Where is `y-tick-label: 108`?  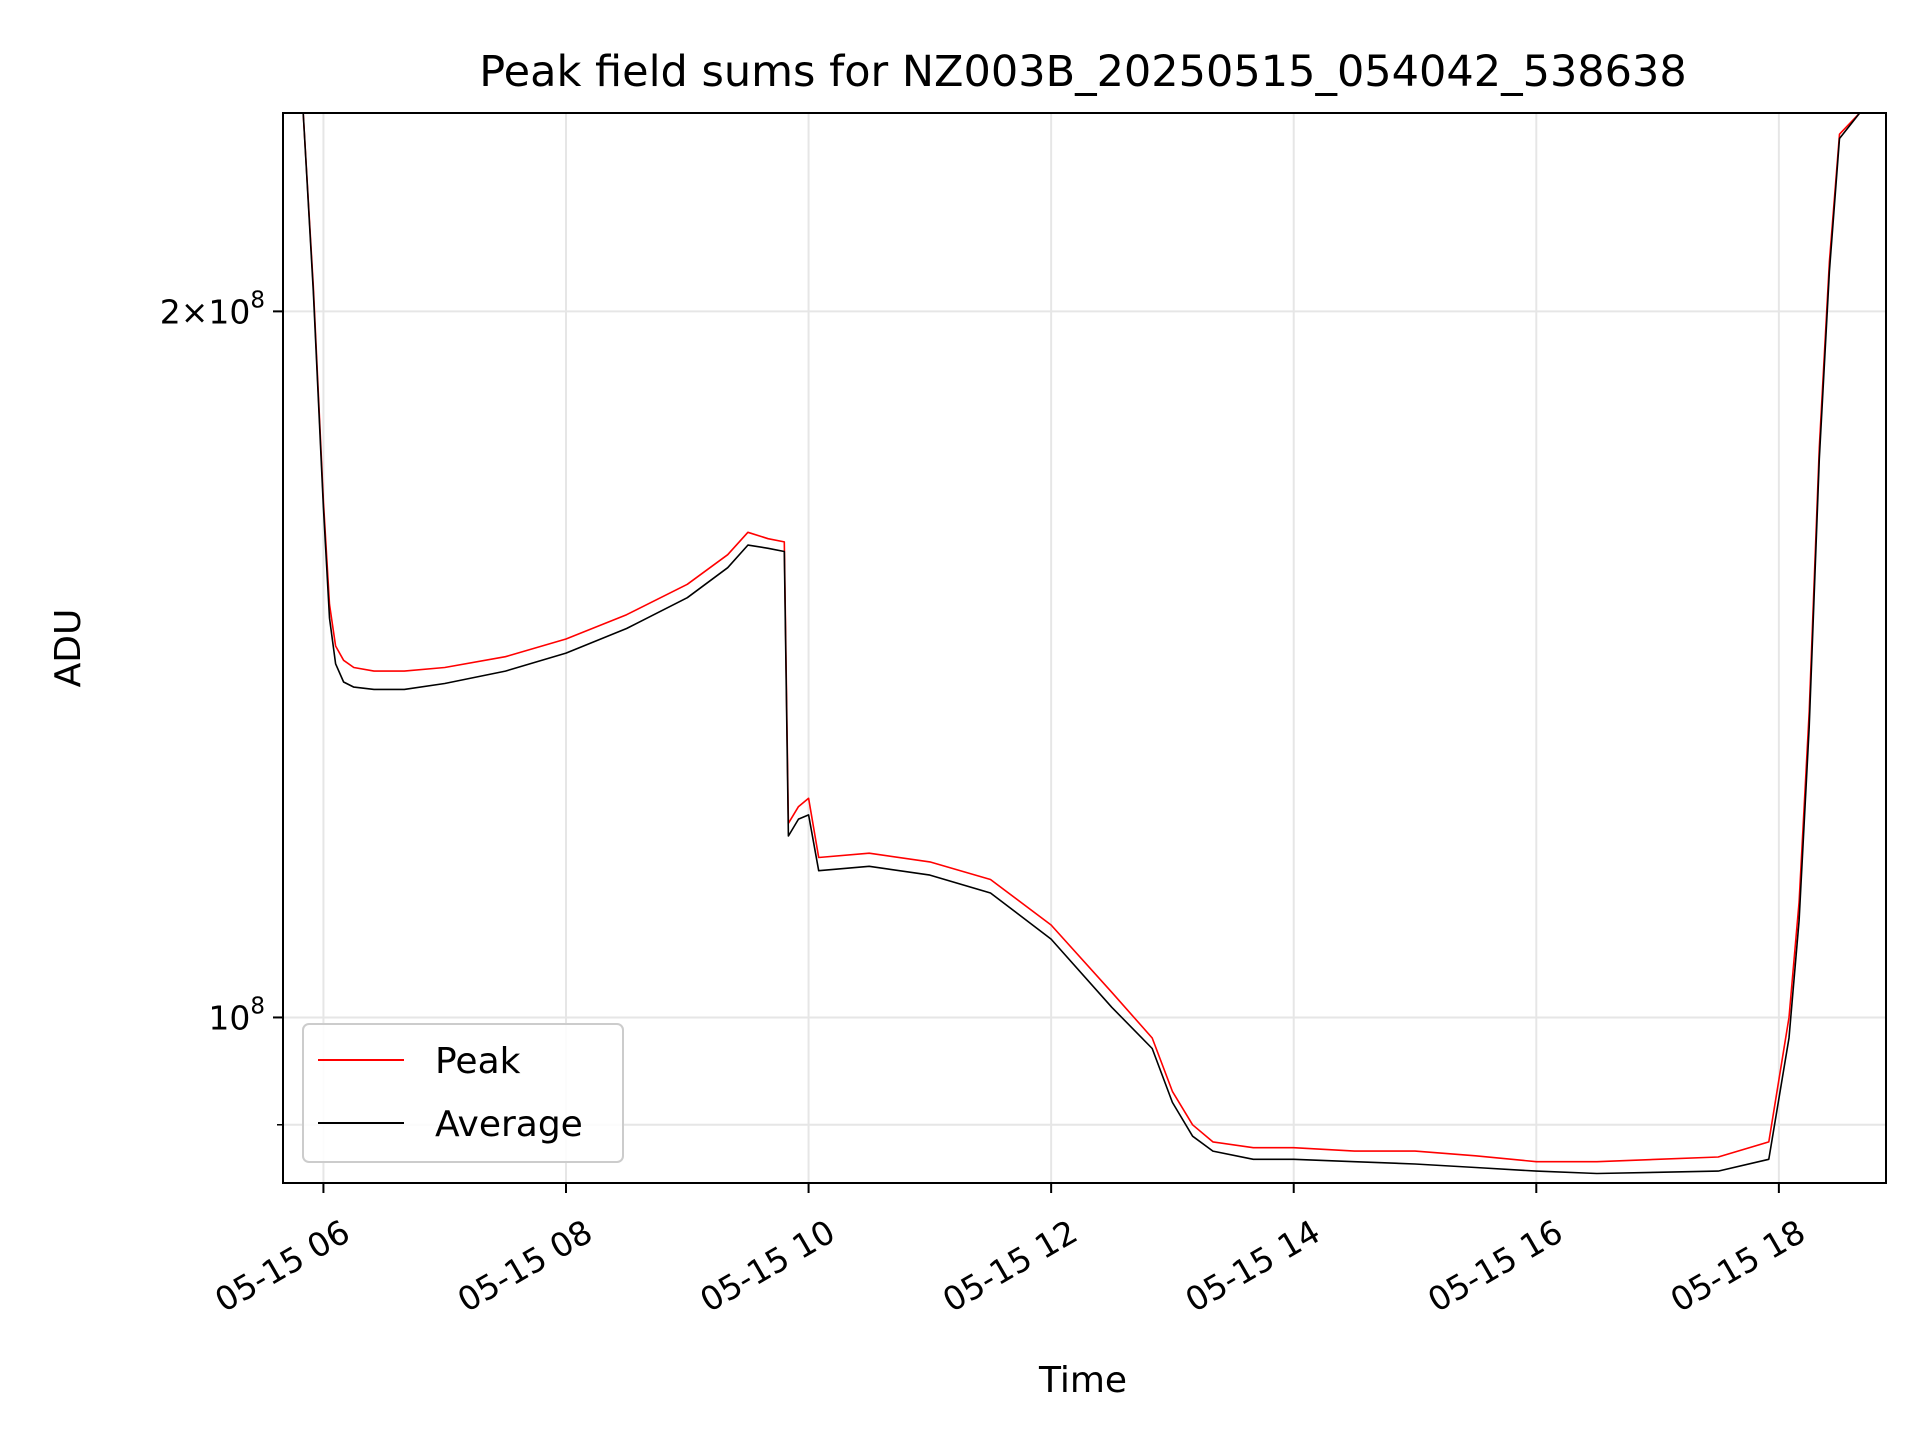 y-tick-label: 108 is located at coordinates (236, 1015).